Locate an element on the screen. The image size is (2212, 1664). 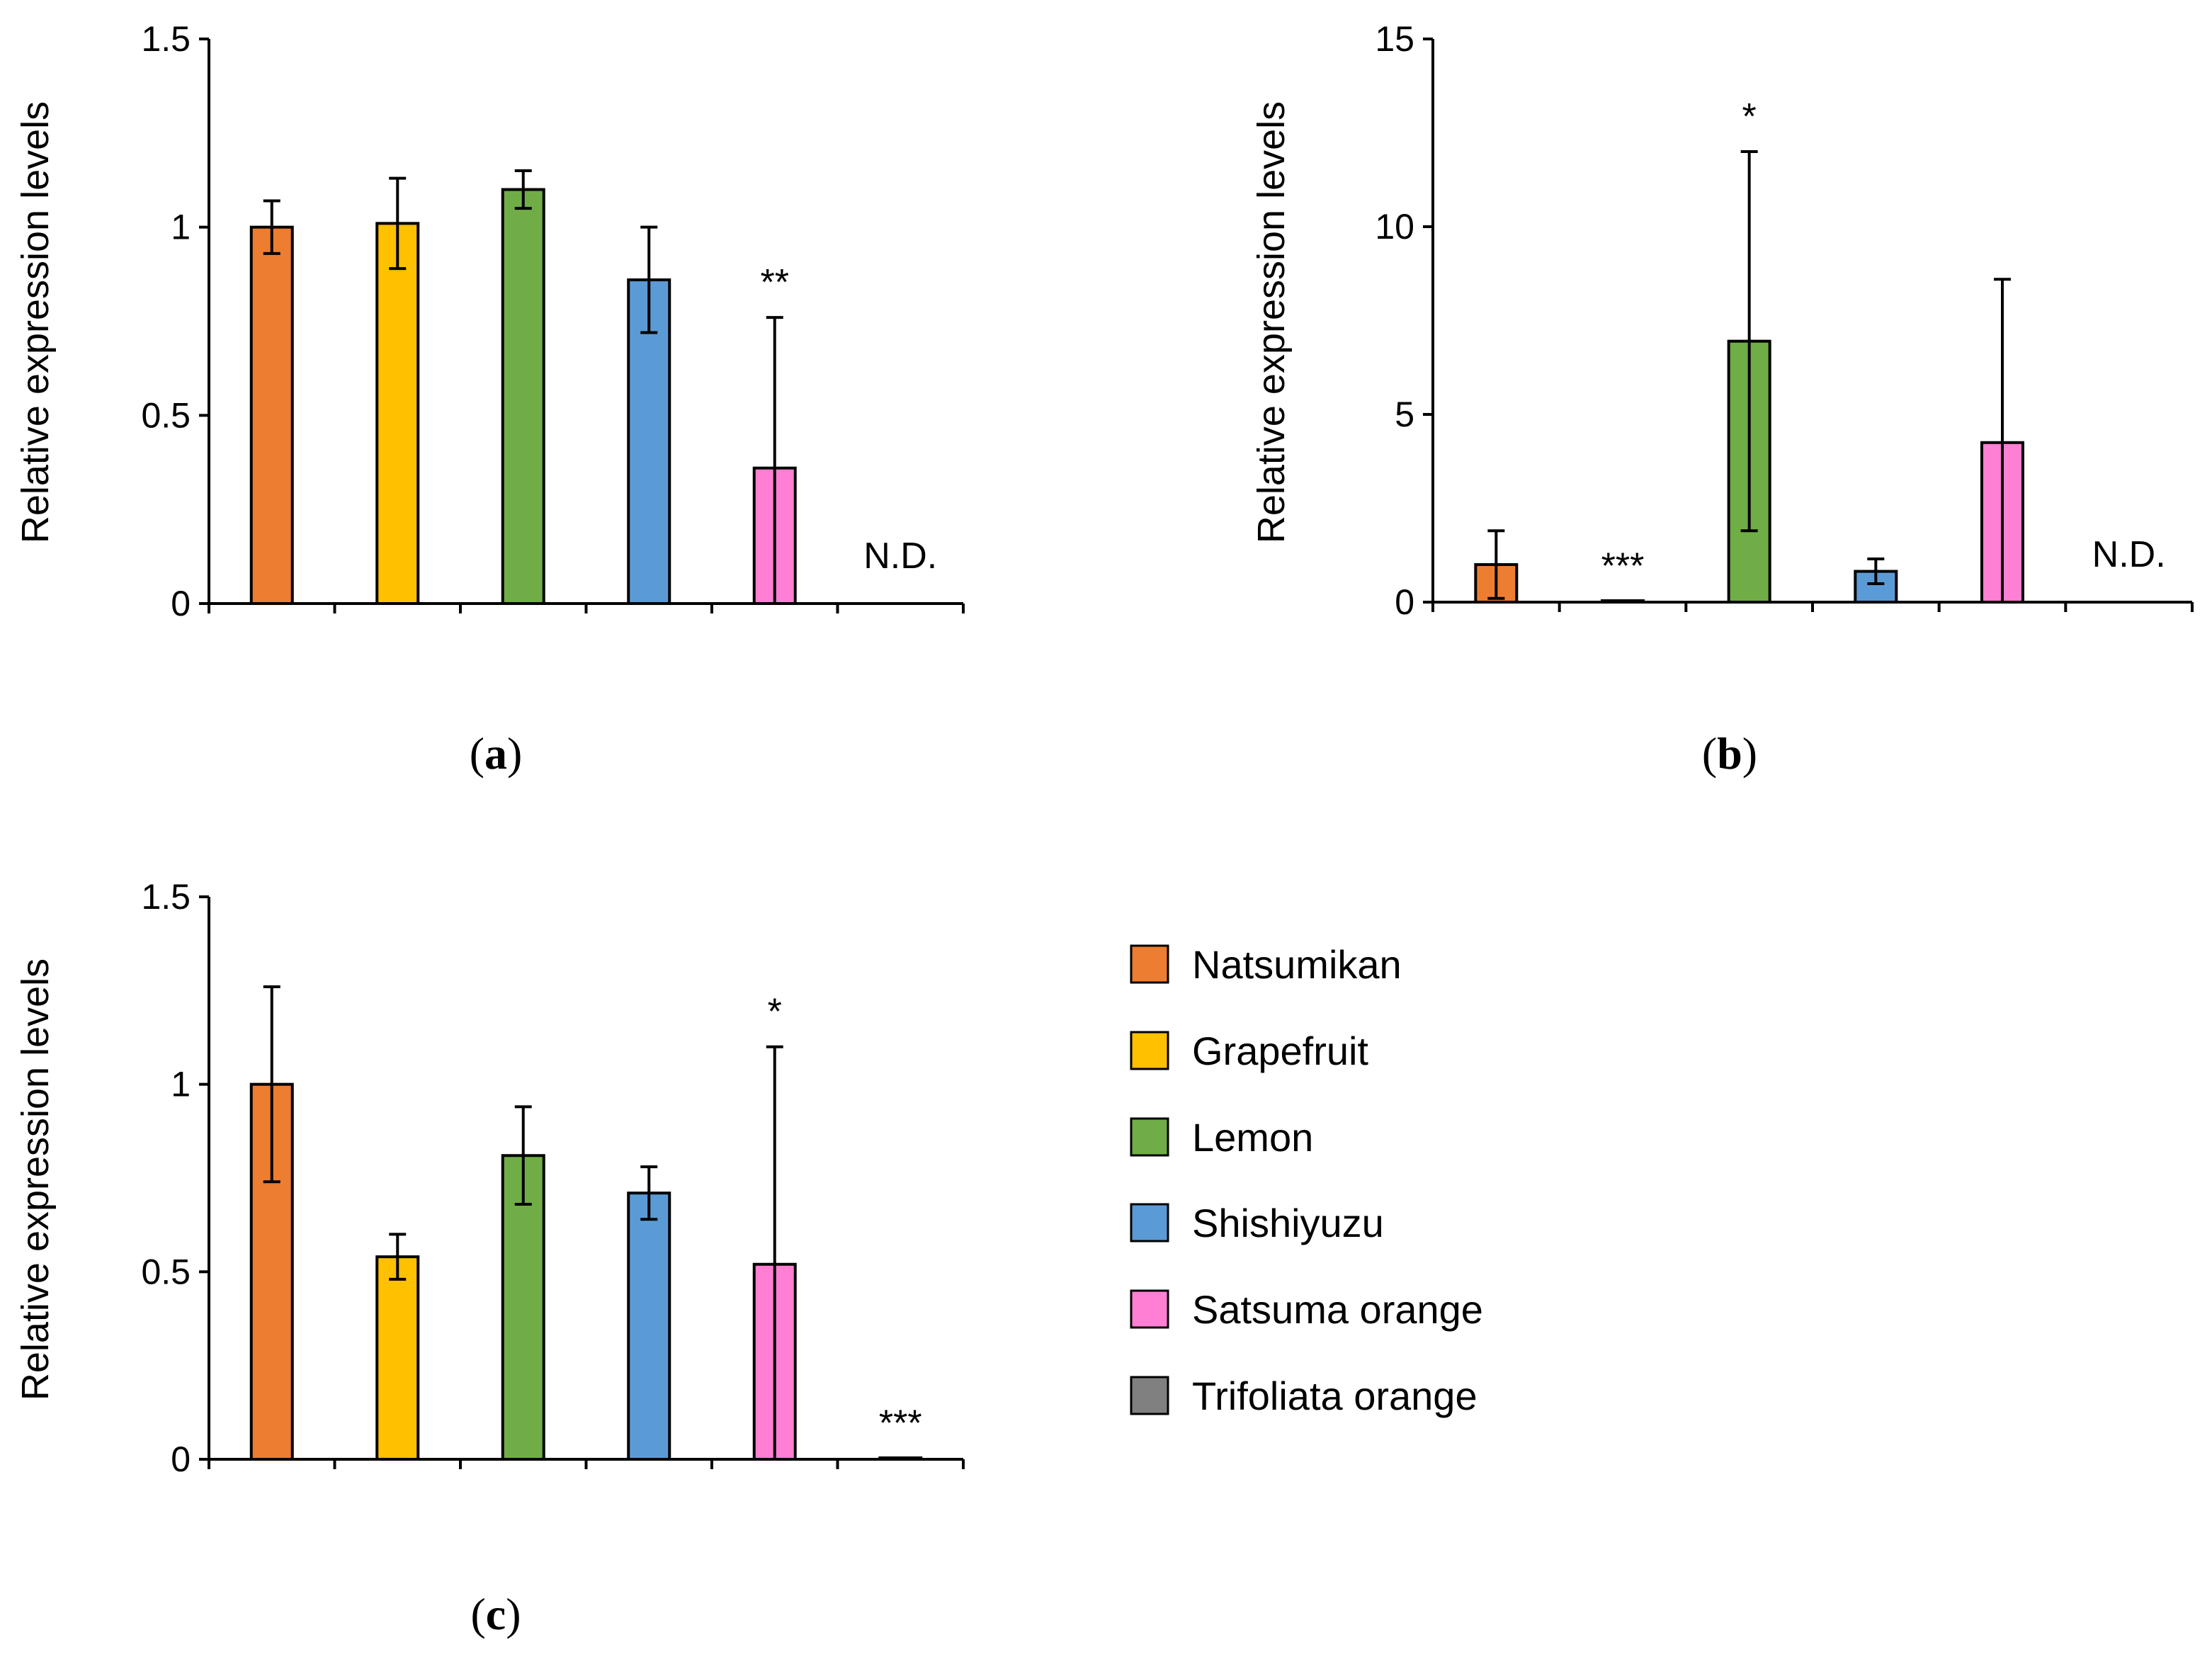
legend-swatch-lemon is located at coordinates (1150, 1137).